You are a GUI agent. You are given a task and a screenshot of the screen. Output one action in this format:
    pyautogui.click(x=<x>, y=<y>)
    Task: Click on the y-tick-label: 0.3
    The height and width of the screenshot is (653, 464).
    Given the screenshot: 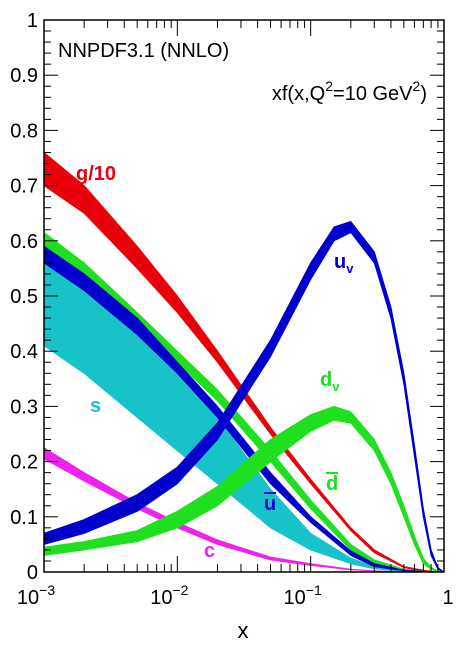 What is the action you would take?
    pyautogui.click(x=24, y=407)
    